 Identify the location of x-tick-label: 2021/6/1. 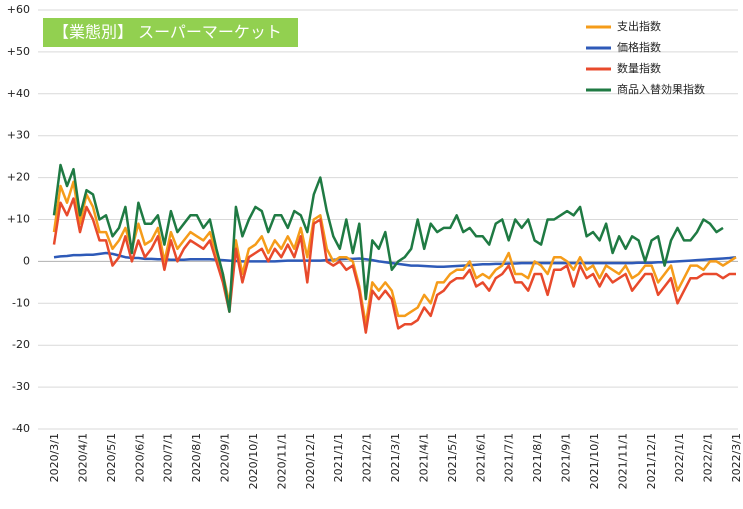
(480, 457).